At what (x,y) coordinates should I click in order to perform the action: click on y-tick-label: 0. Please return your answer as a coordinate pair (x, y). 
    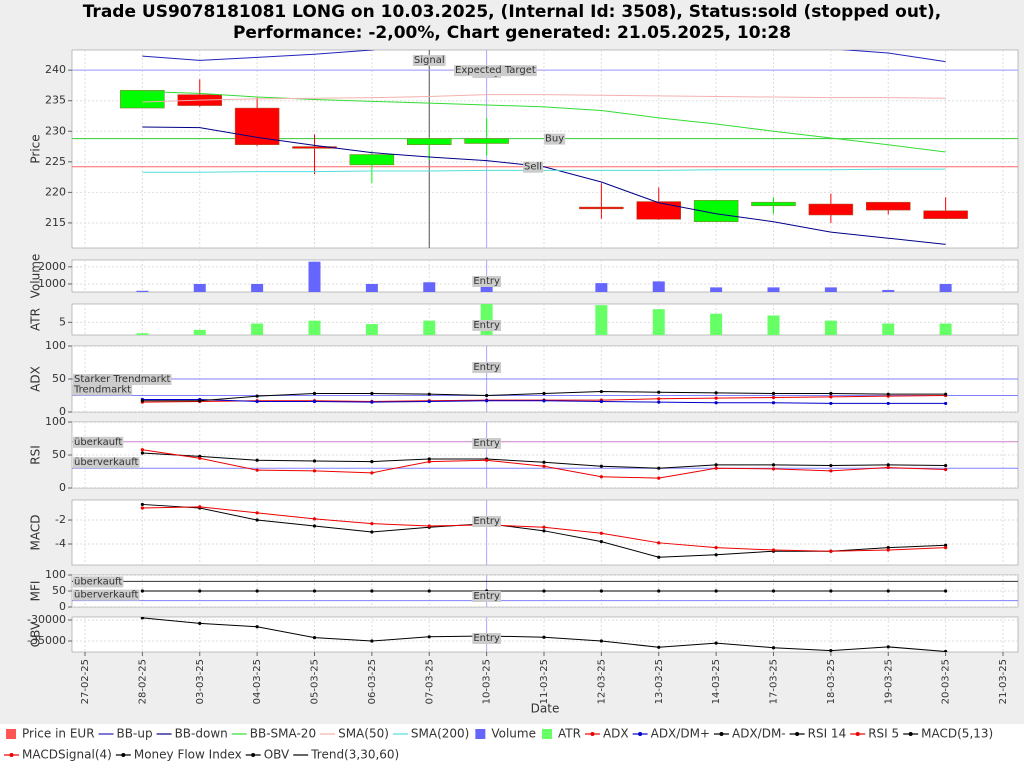
    Looking at the image, I should click on (62, 606).